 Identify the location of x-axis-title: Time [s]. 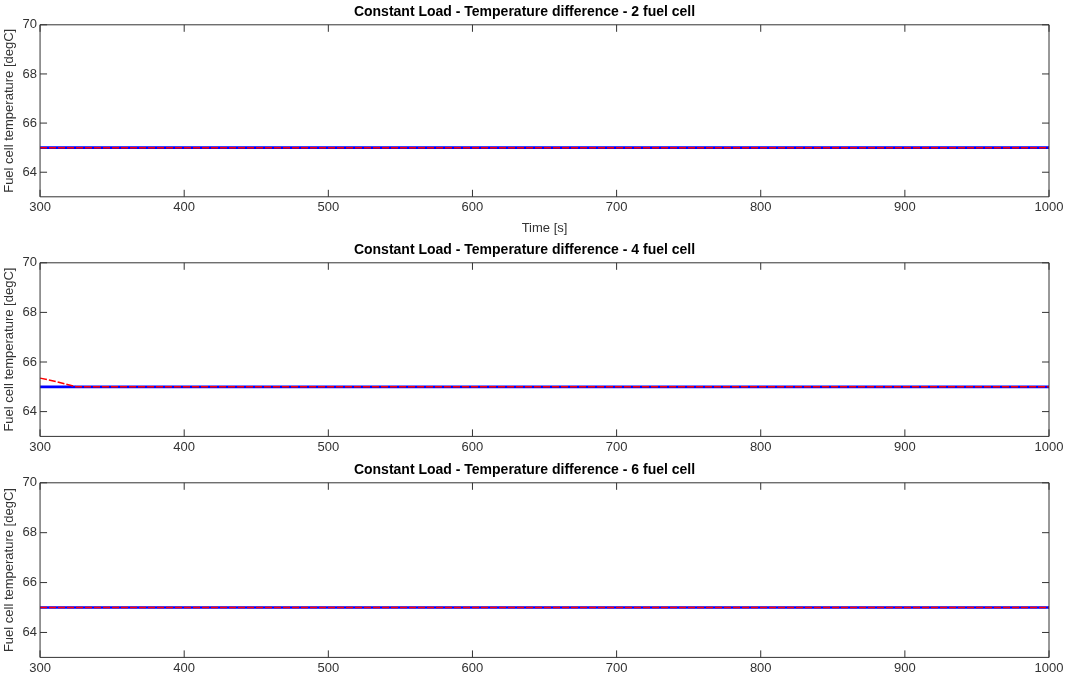
(544, 227).